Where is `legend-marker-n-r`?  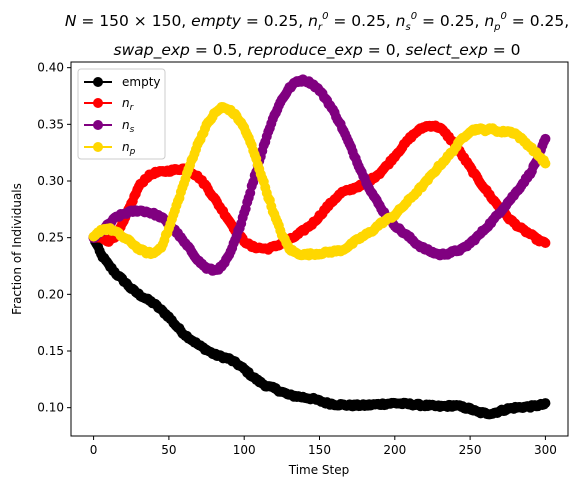 legend-marker-n-r is located at coordinates (98, 103).